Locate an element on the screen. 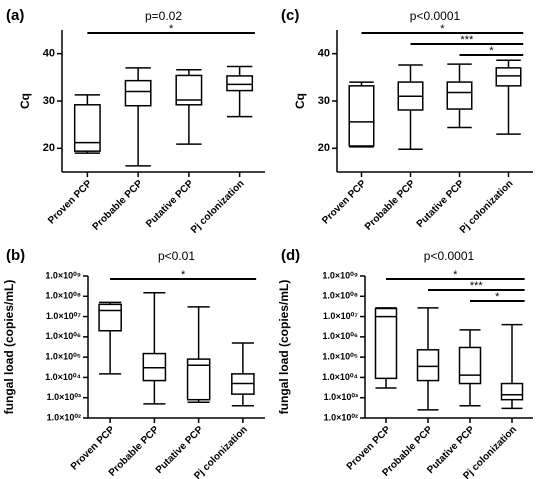 The image size is (550, 479). chart-title: p<0.01 is located at coordinates (176, 256).